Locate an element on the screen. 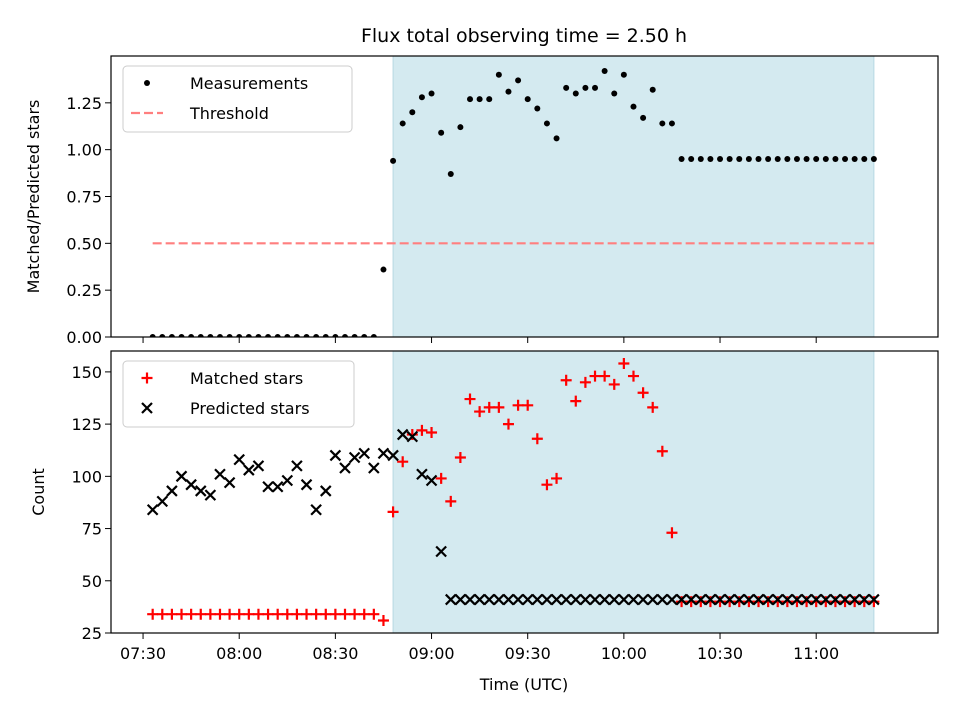  y-tick-label: 75 is located at coordinates (92, 529).